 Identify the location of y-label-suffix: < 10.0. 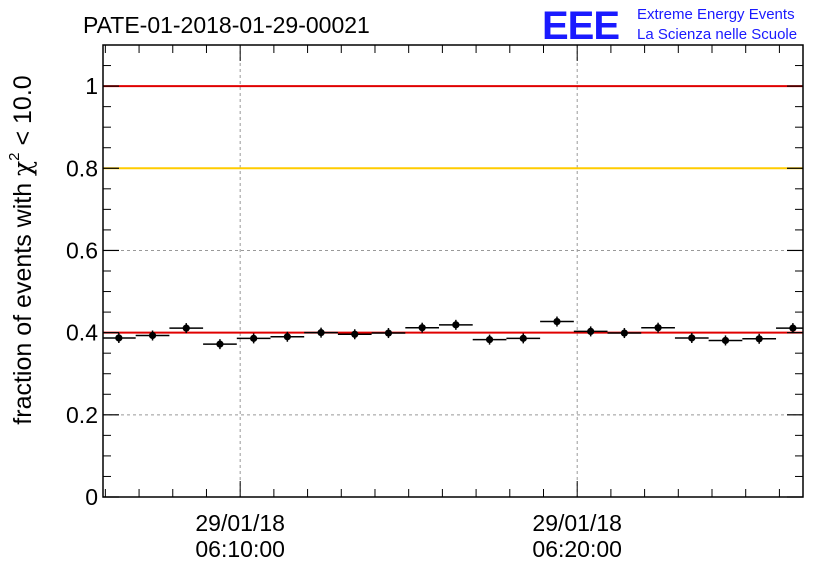
(23, 113).